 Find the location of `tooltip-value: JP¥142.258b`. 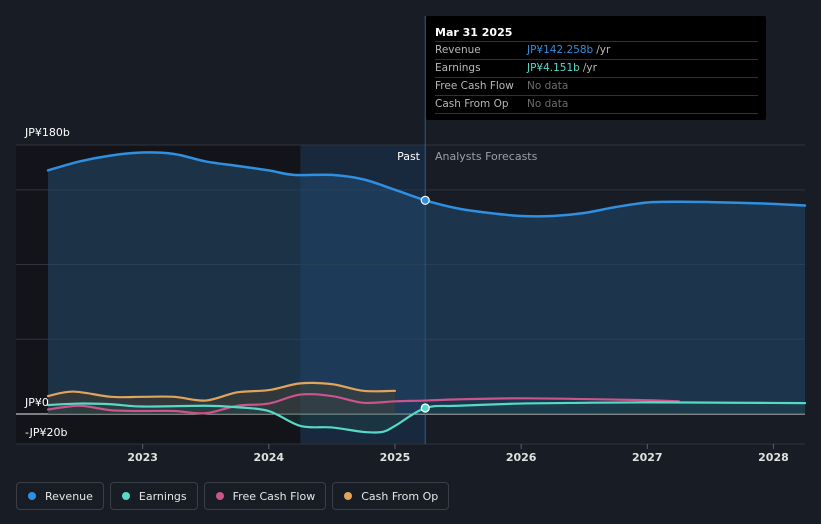

tooltip-value: JP¥142.258b is located at coordinates (560, 50).